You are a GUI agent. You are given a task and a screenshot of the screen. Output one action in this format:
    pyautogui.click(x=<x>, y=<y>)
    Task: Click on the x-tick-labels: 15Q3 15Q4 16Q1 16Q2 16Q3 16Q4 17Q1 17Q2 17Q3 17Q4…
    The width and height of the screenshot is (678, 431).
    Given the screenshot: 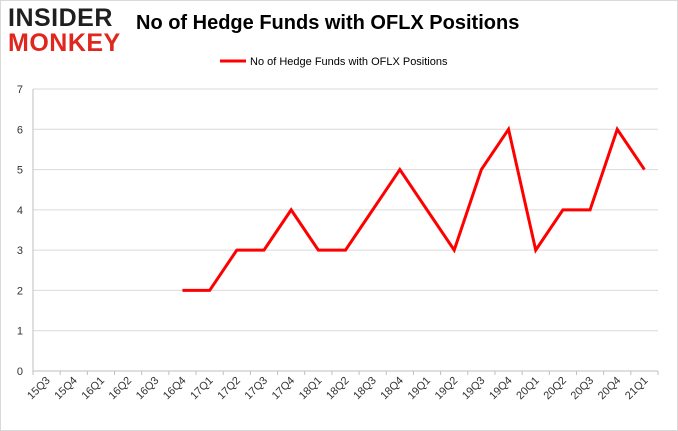 What is the action you would take?
    pyautogui.click(x=337, y=389)
    